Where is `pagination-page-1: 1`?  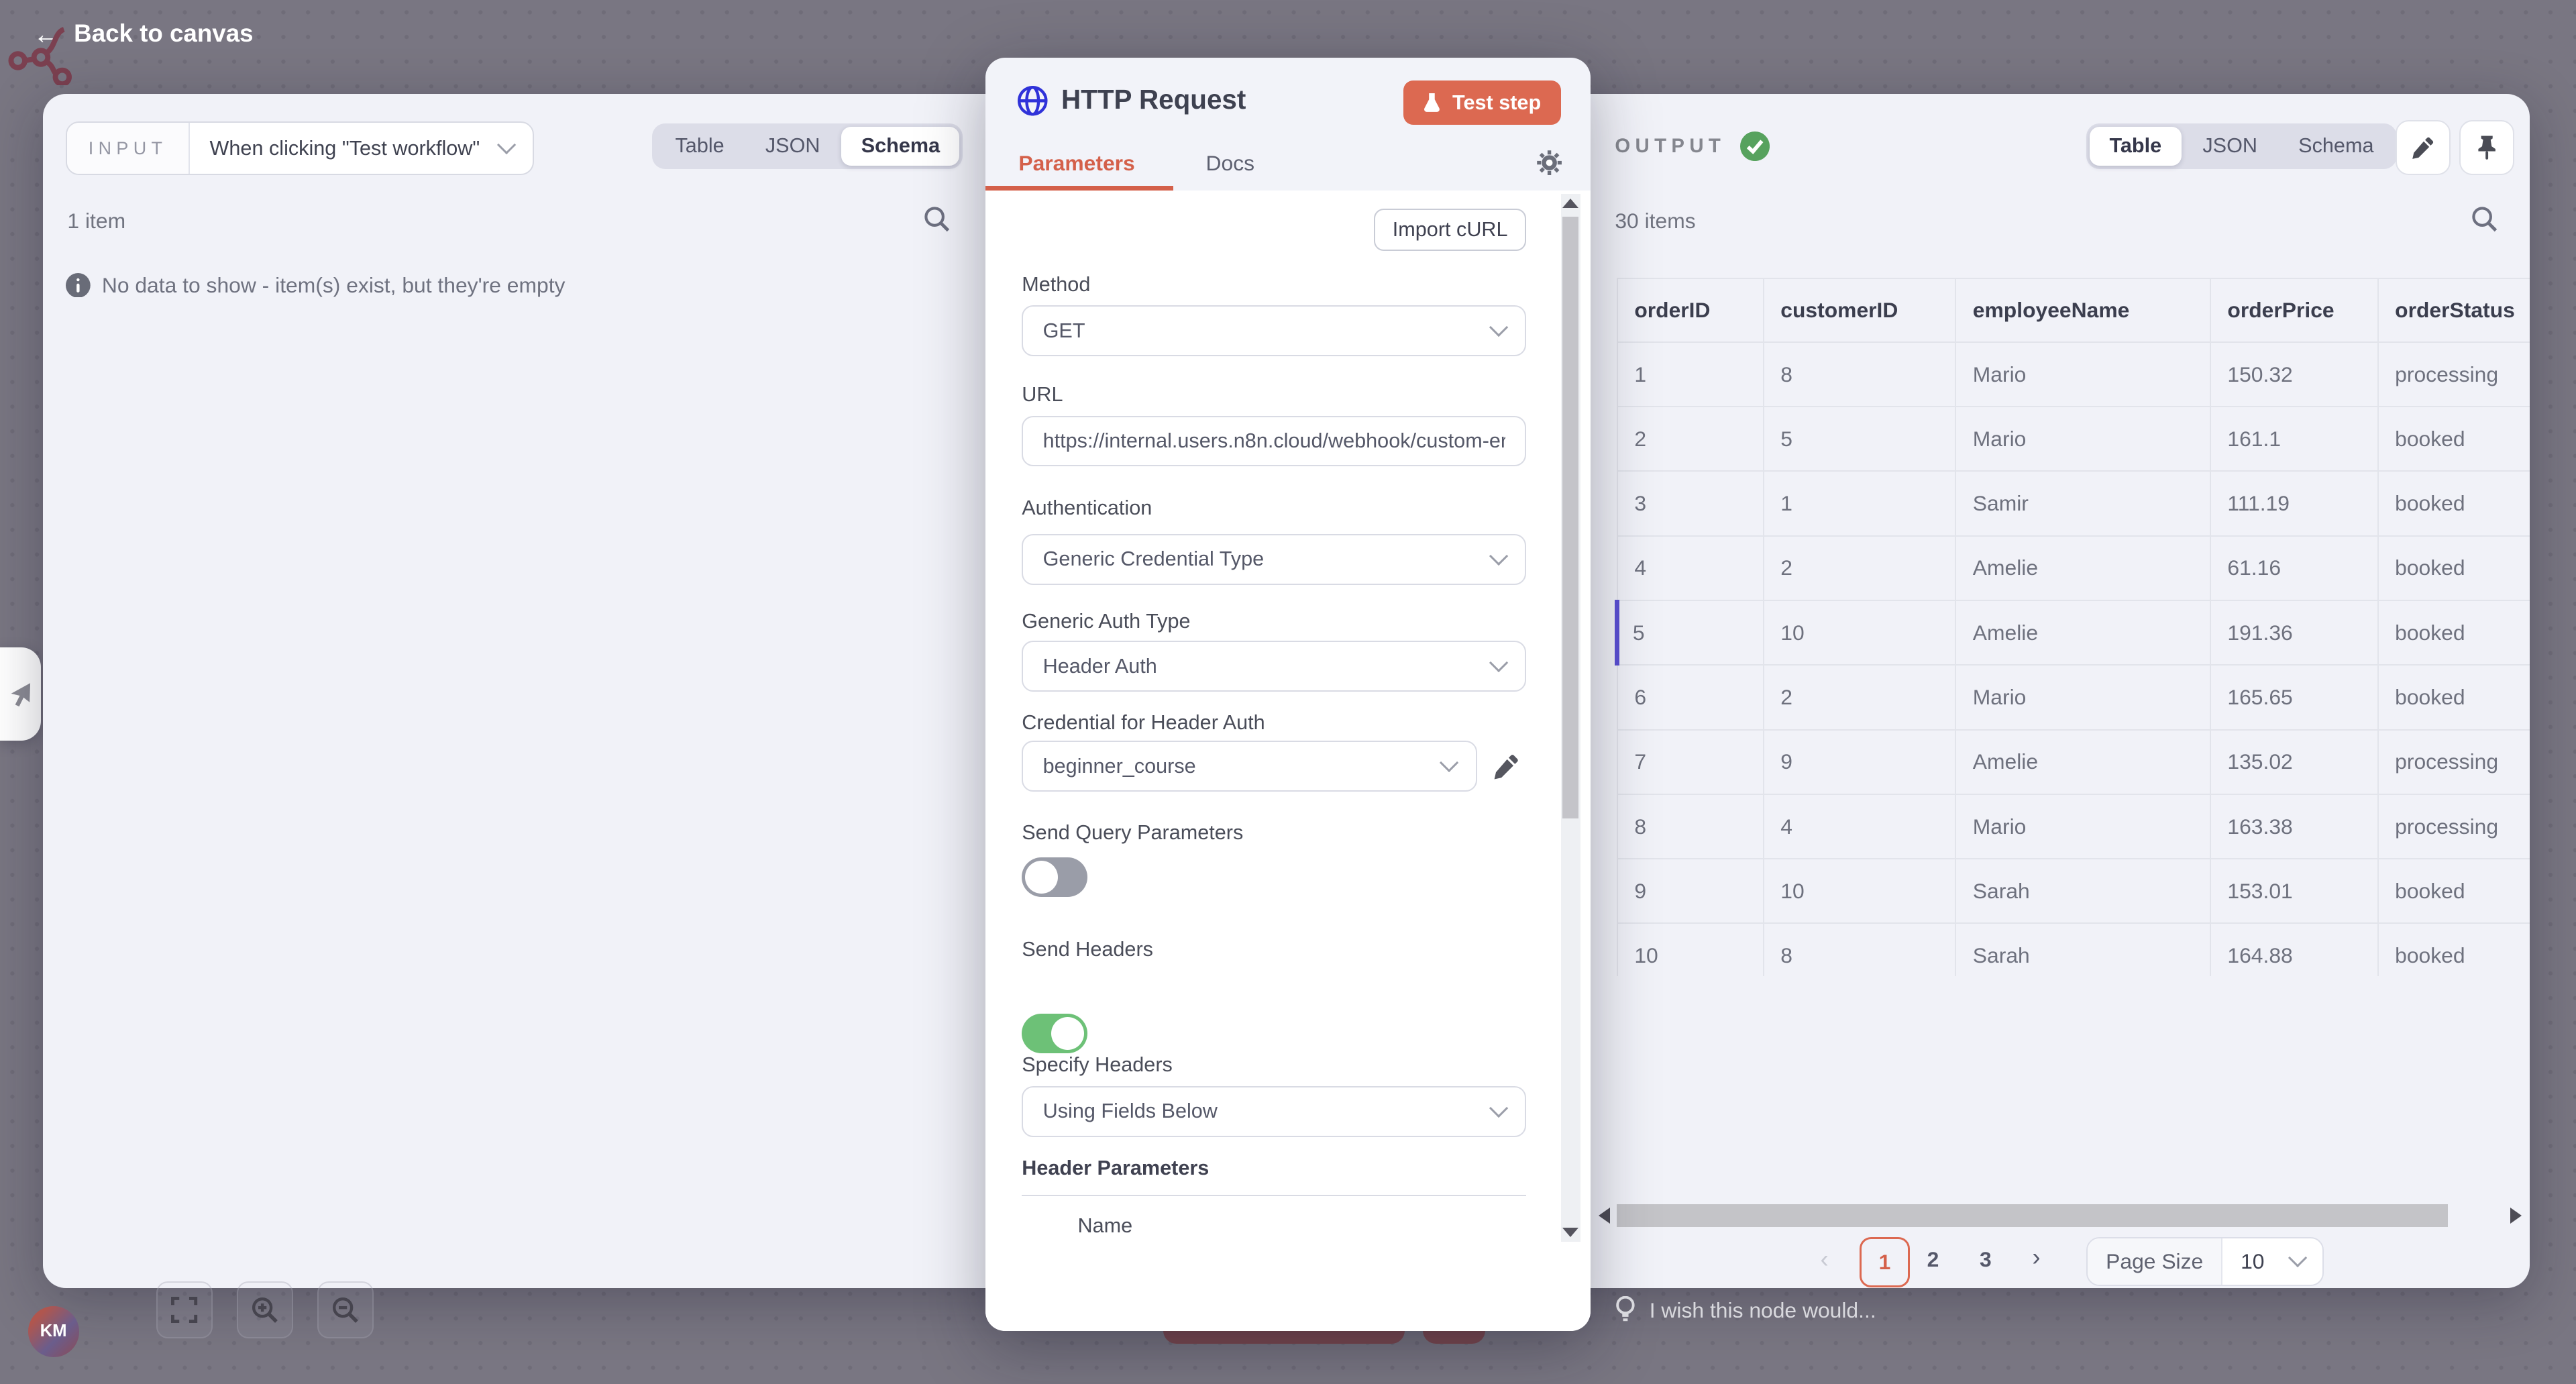
pagination-page-1: 1 is located at coordinates (1885, 1262).